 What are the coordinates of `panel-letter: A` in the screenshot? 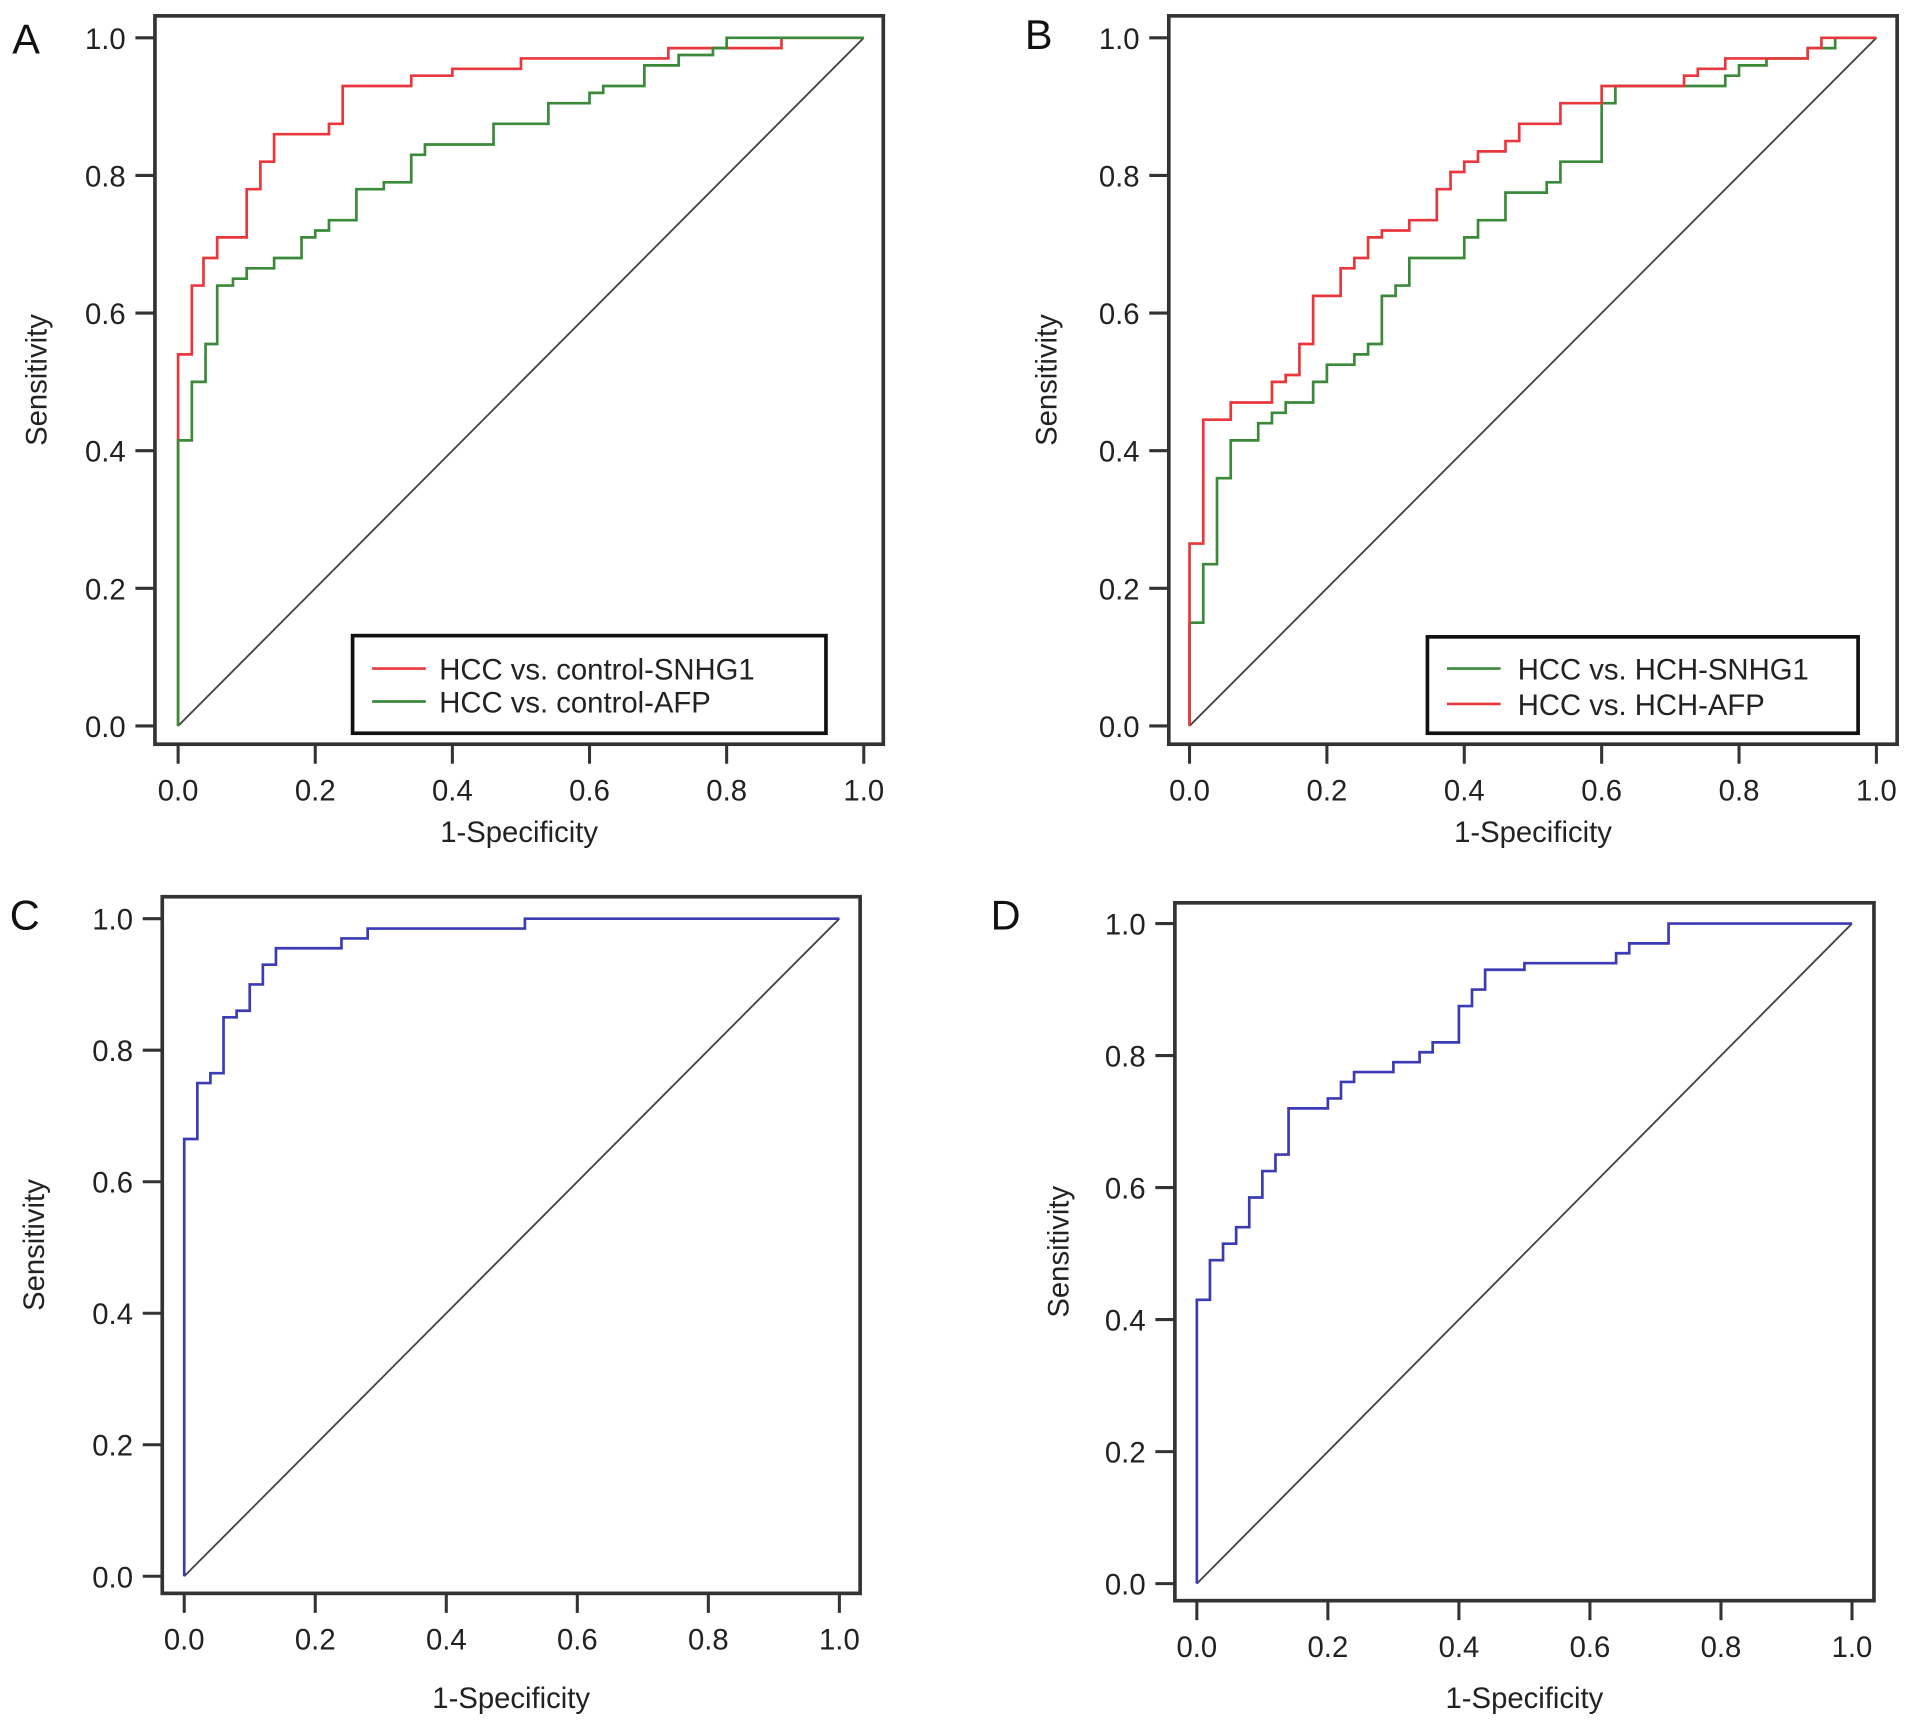 It's located at (26, 39).